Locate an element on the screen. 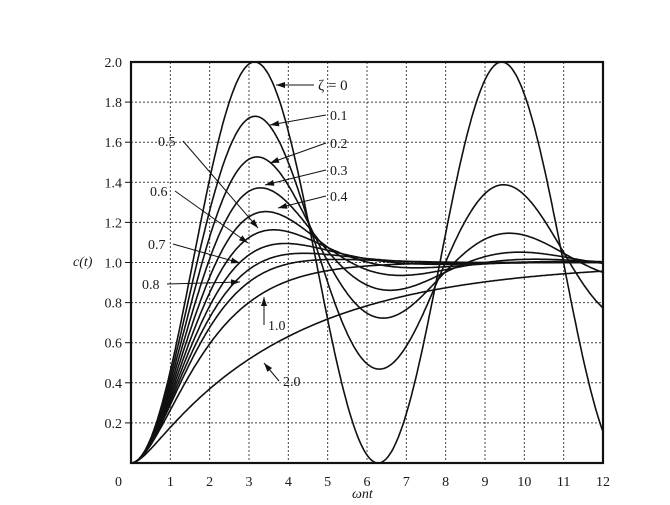 The height and width of the screenshot is (505, 670). y-axis-ticks: 0 0.2 0.4 0.6 0.8 1.0 1.2 1.4 1.6 1.8 2.0 is located at coordinates (118, 273).